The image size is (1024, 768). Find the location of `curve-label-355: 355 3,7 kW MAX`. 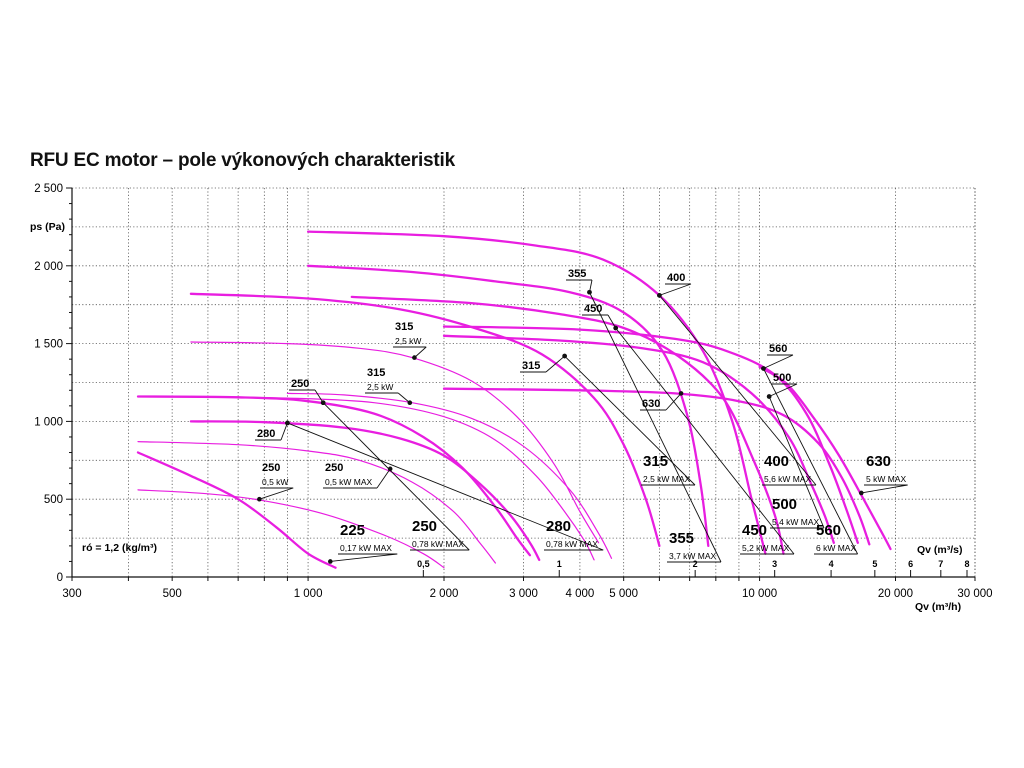

curve-label-355: 355 3,7 kW MAX is located at coordinates (654, 426).